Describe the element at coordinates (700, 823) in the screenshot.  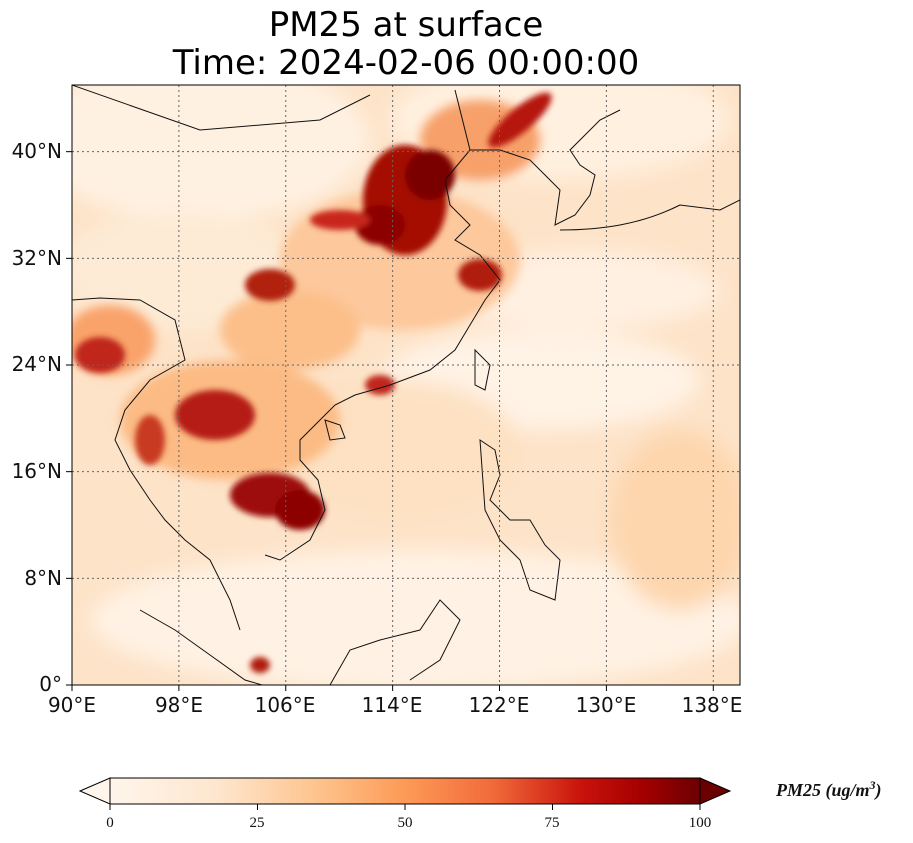
I see `colorbar-tick-100: 100` at that location.